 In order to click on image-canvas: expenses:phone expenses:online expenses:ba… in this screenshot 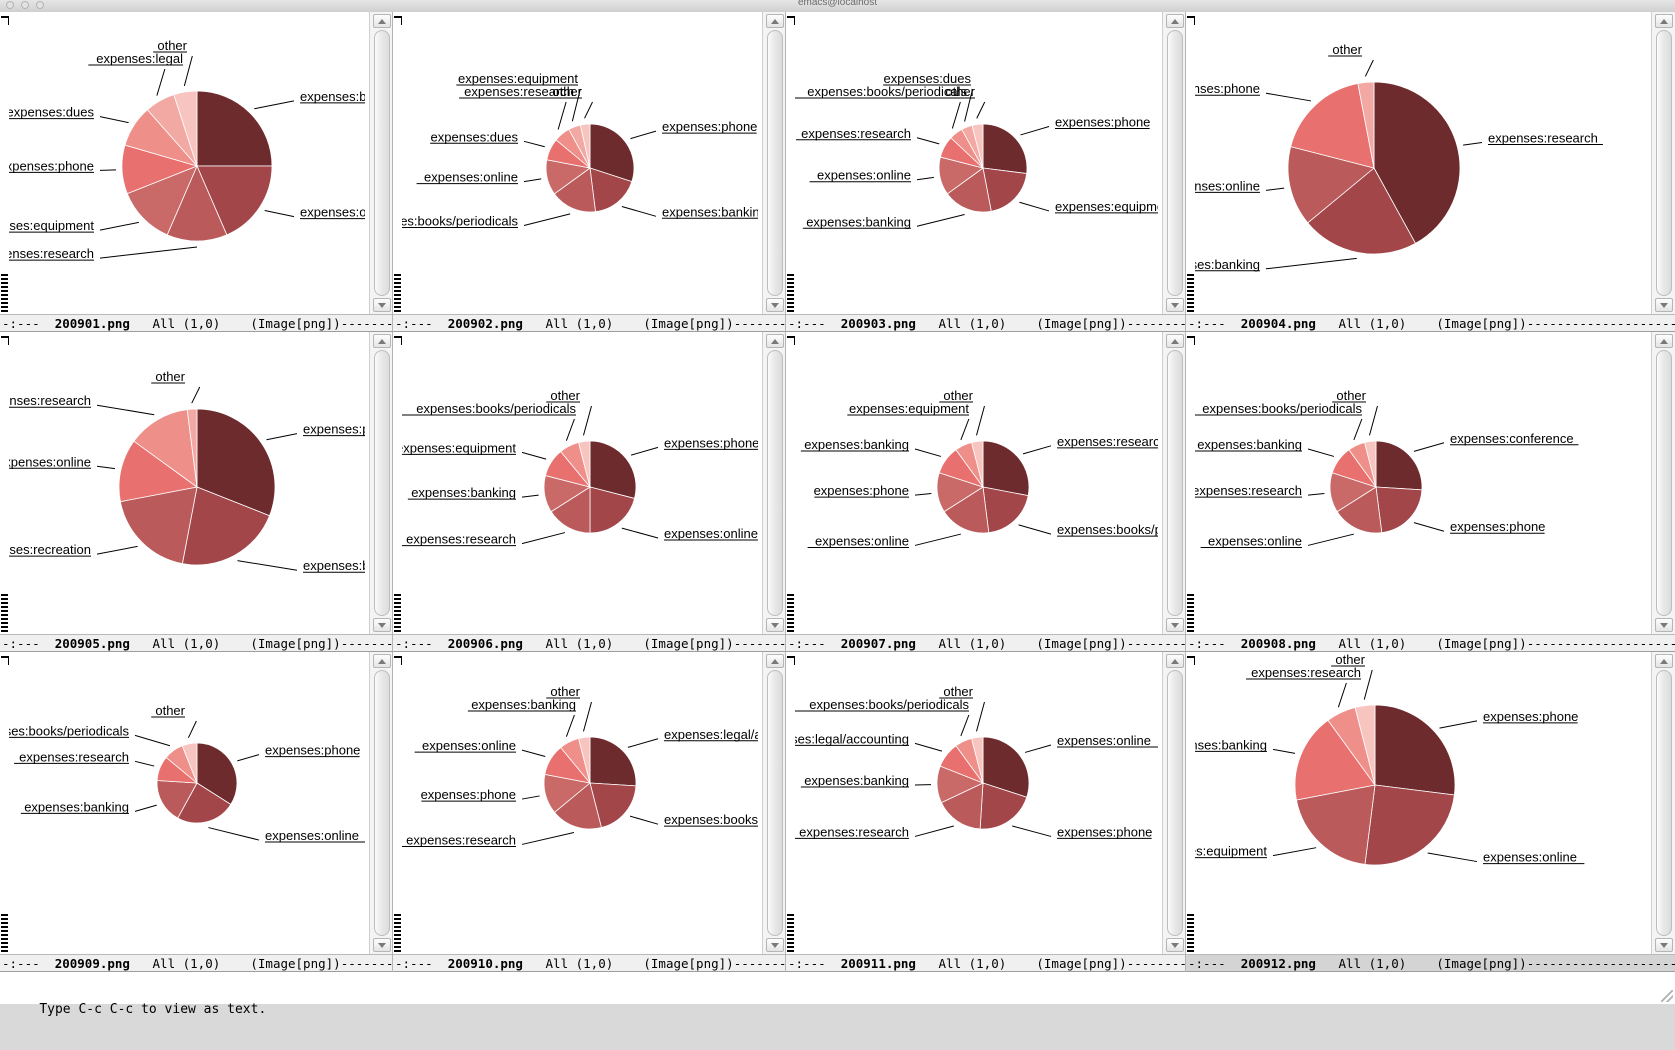, I will do `click(187, 803)`.